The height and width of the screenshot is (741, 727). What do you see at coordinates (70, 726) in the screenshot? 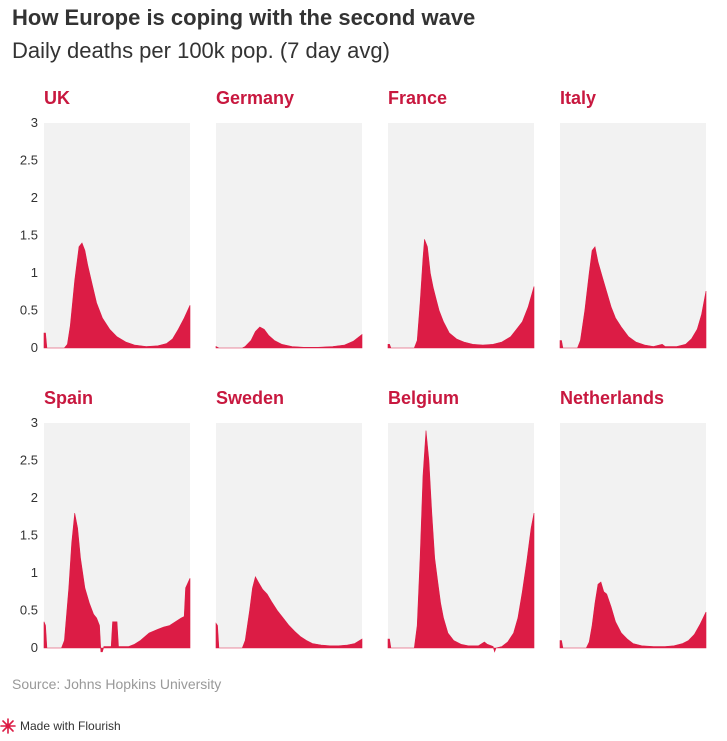
I see `credit-text: Made with Flourish` at bounding box center [70, 726].